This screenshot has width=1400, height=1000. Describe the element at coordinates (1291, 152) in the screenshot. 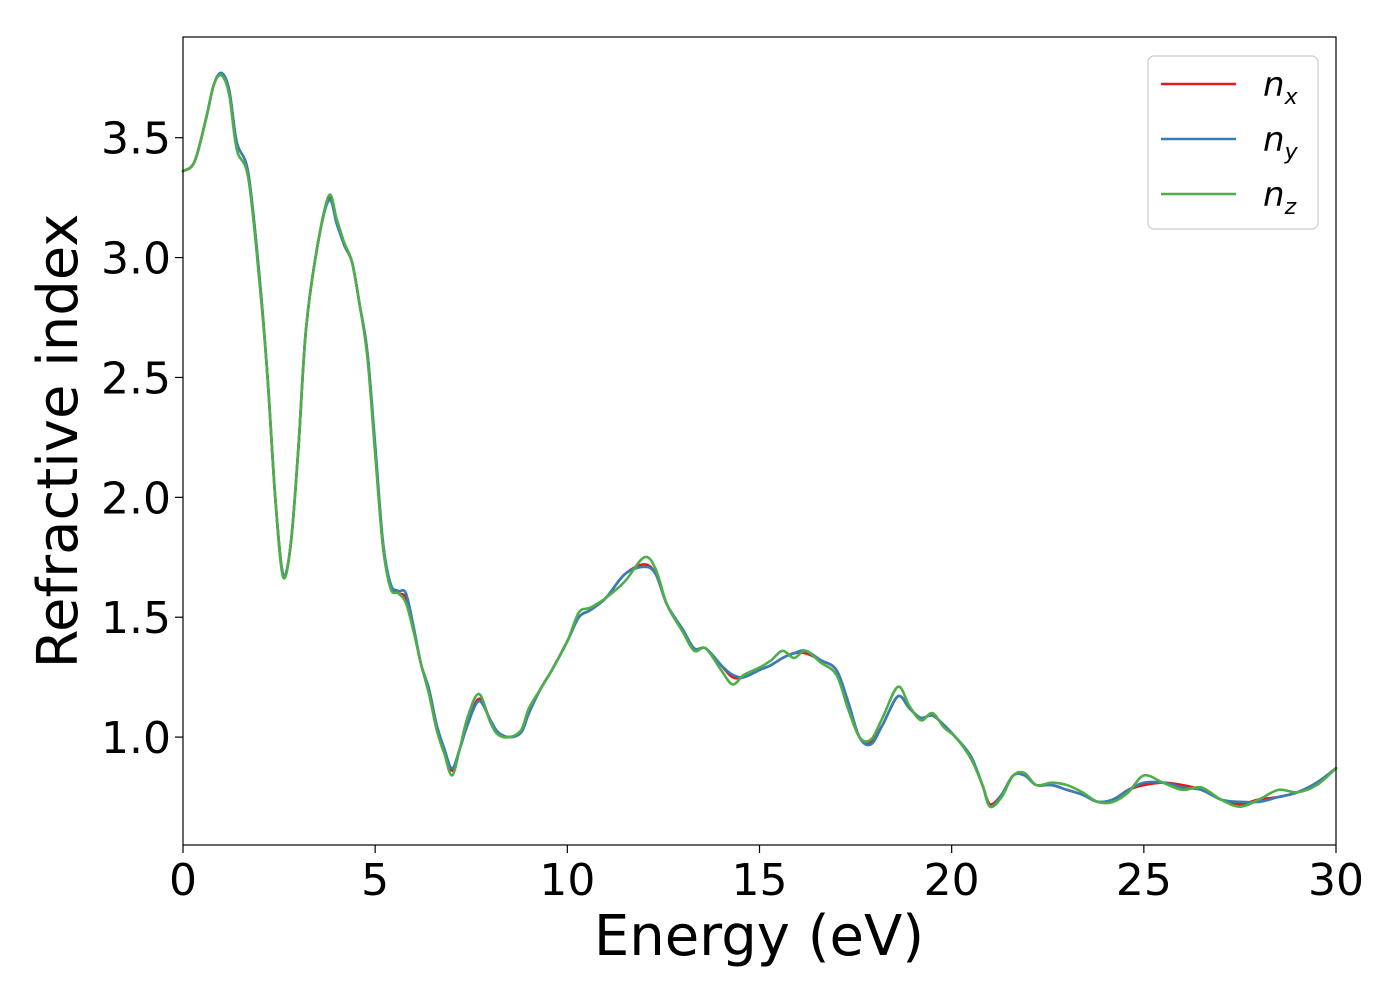

I see `legend-label-sub: y` at that location.